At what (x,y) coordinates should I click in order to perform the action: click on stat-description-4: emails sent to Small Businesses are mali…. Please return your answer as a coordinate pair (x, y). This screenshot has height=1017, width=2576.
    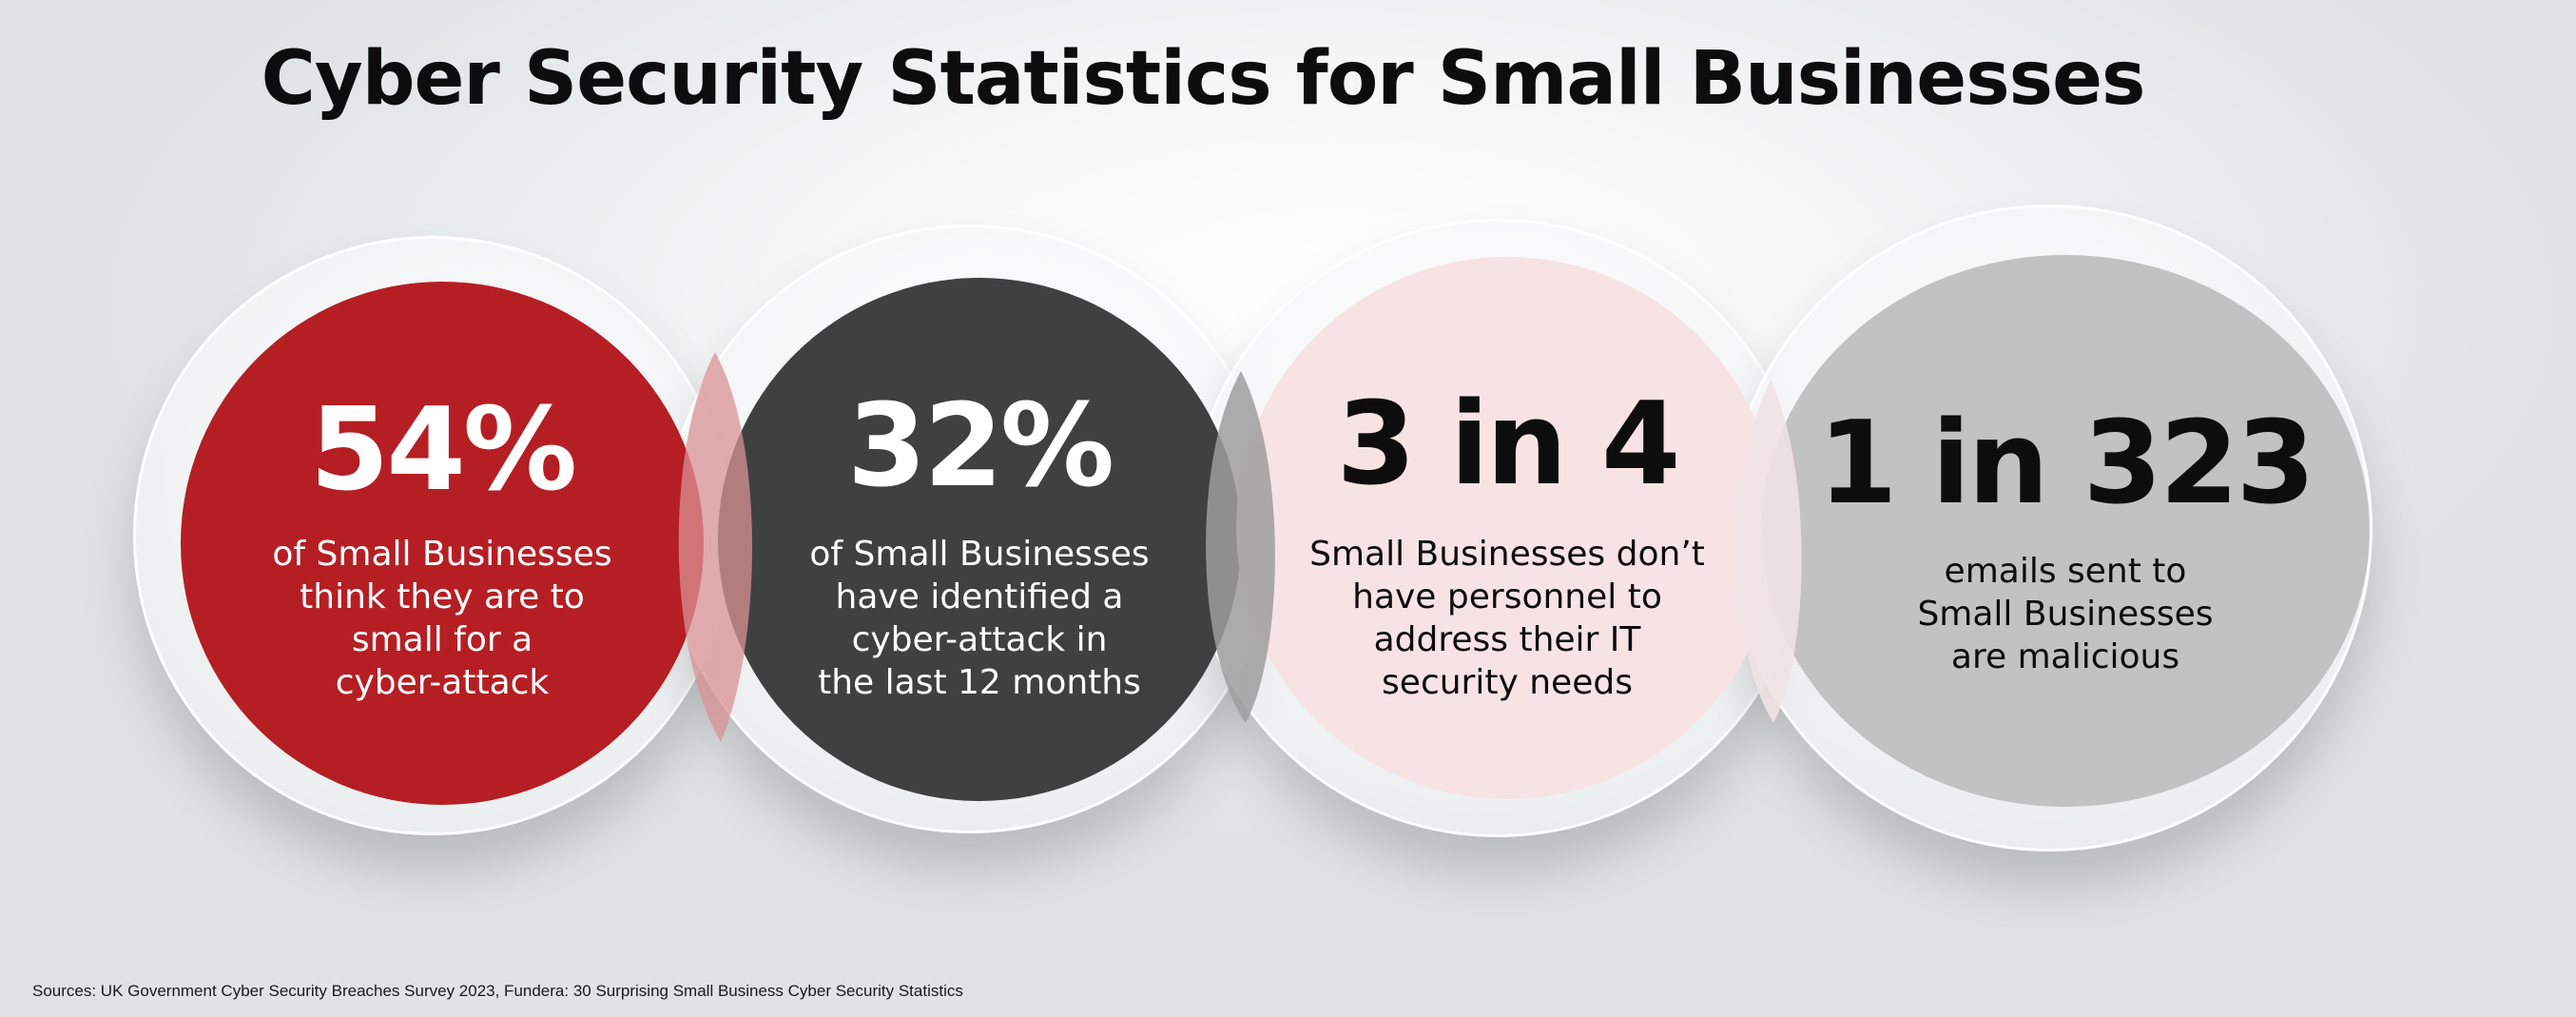
    Looking at the image, I should click on (2065, 614).